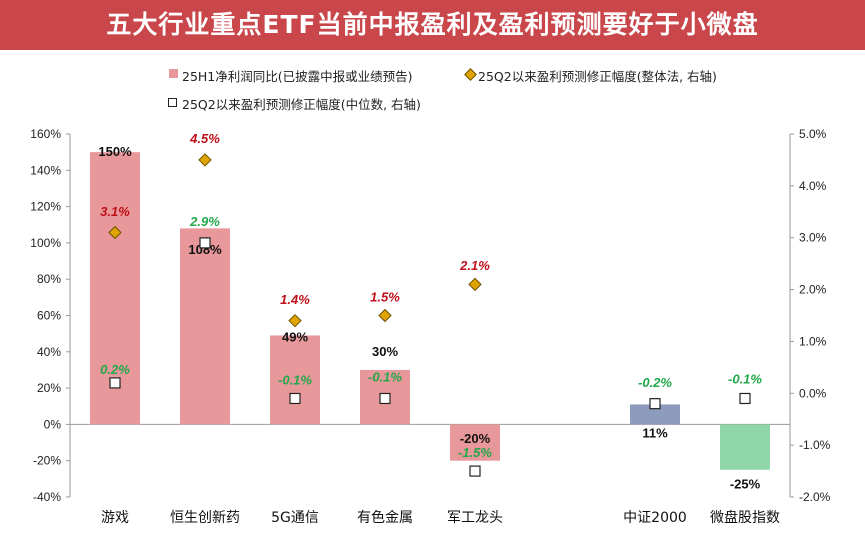 This screenshot has width=865, height=535. I want to click on right-axis-tick-label: 1.0%, so click(813, 341).